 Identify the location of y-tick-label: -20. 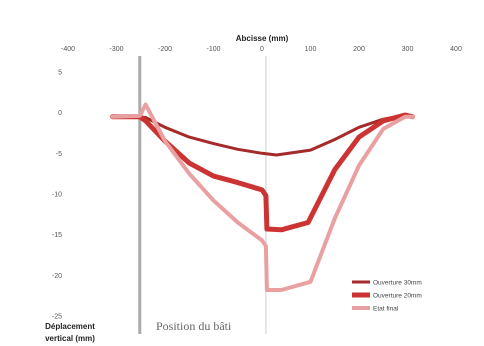
(57, 276).